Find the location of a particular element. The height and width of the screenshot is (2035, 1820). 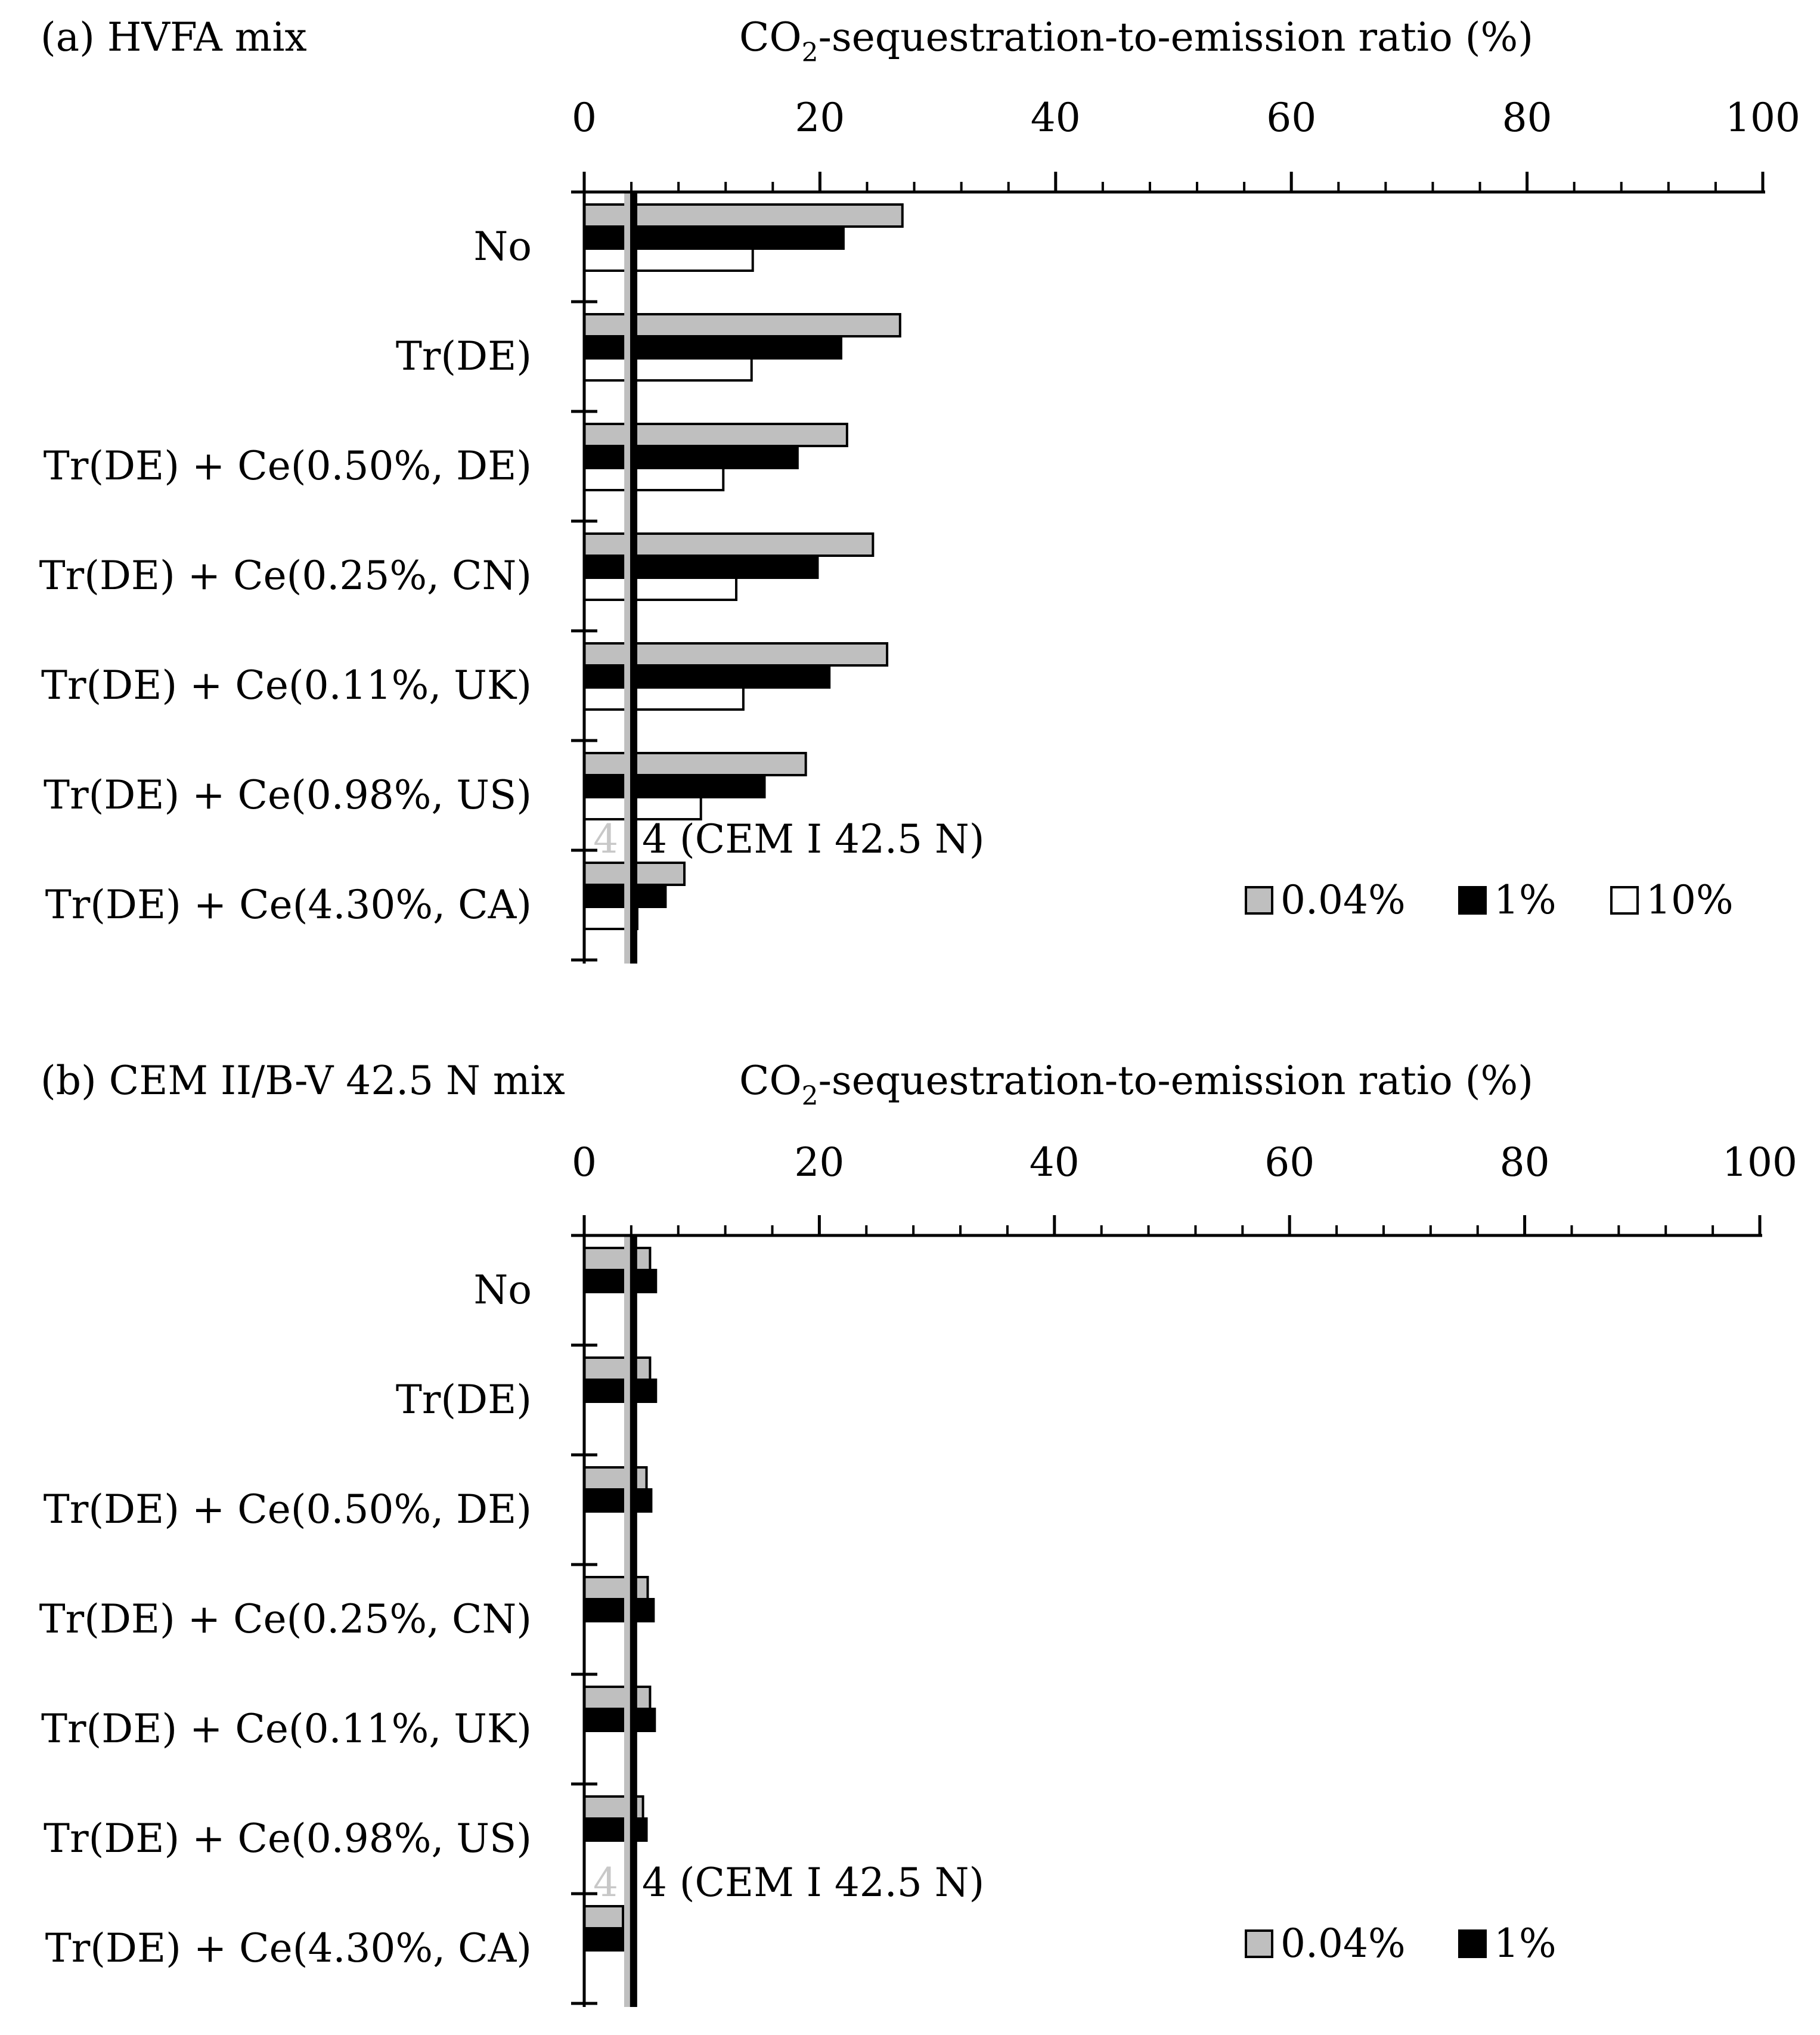

bar-b-s0-c3 is located at coordinates (616, 1588).